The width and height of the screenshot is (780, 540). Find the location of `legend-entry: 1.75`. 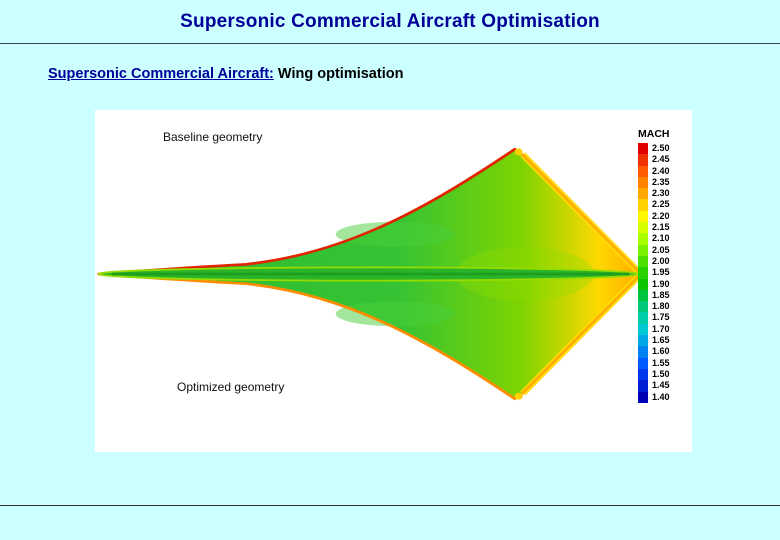

legend-entry: 1.75 is located at coordinates (660, 318).